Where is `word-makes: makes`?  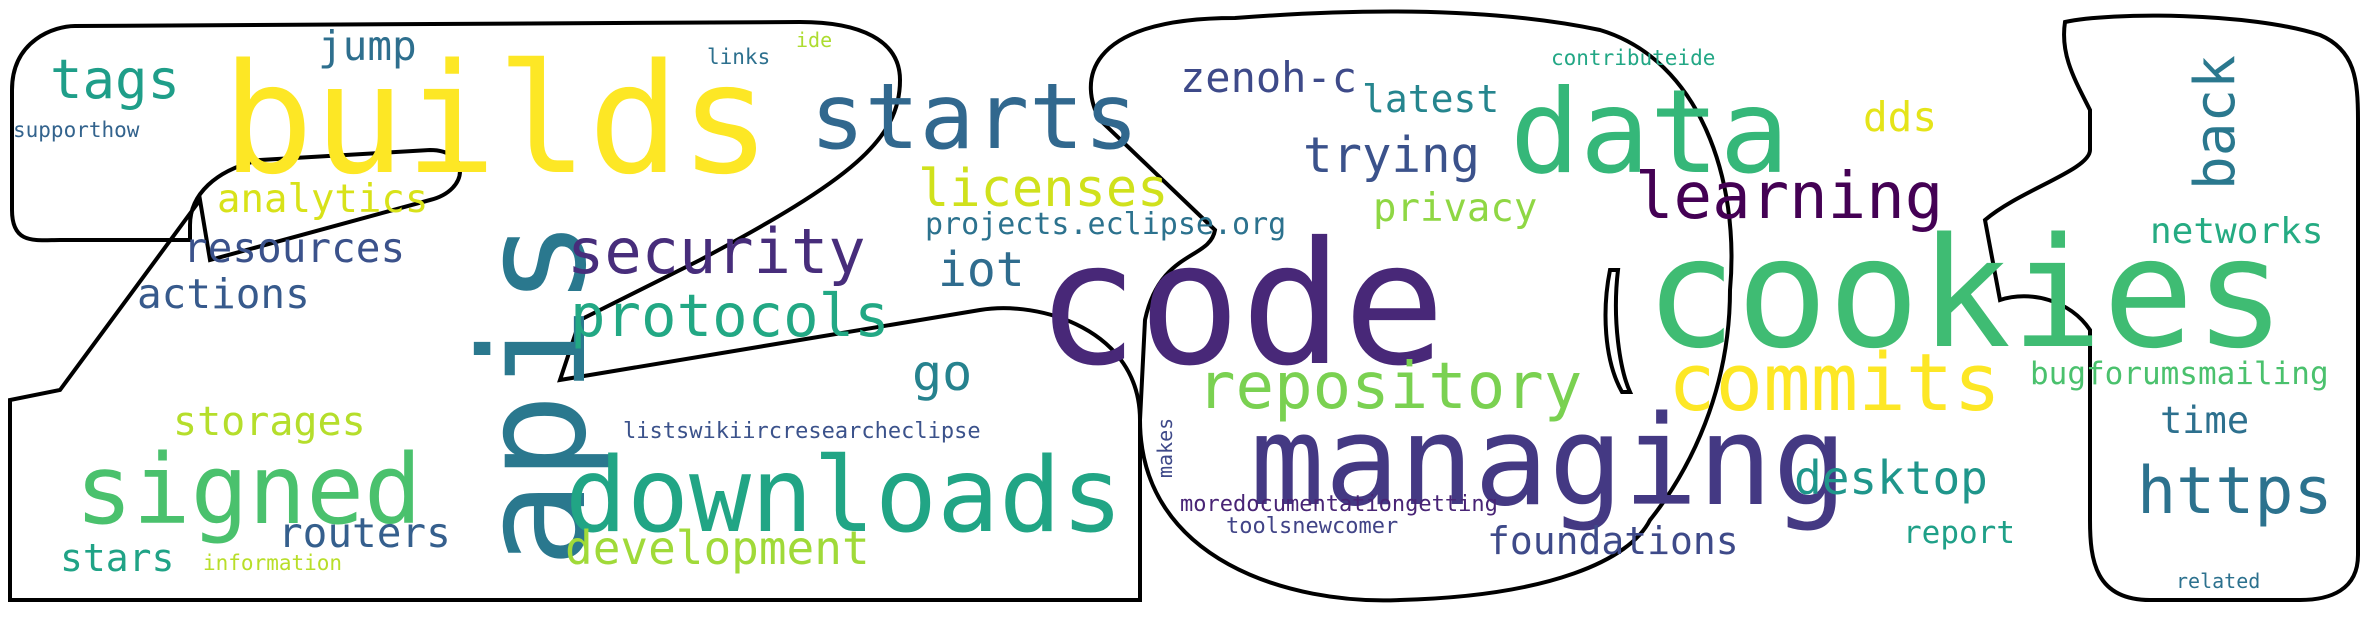
word-makes: makes is located at coordinates (1165, 447).